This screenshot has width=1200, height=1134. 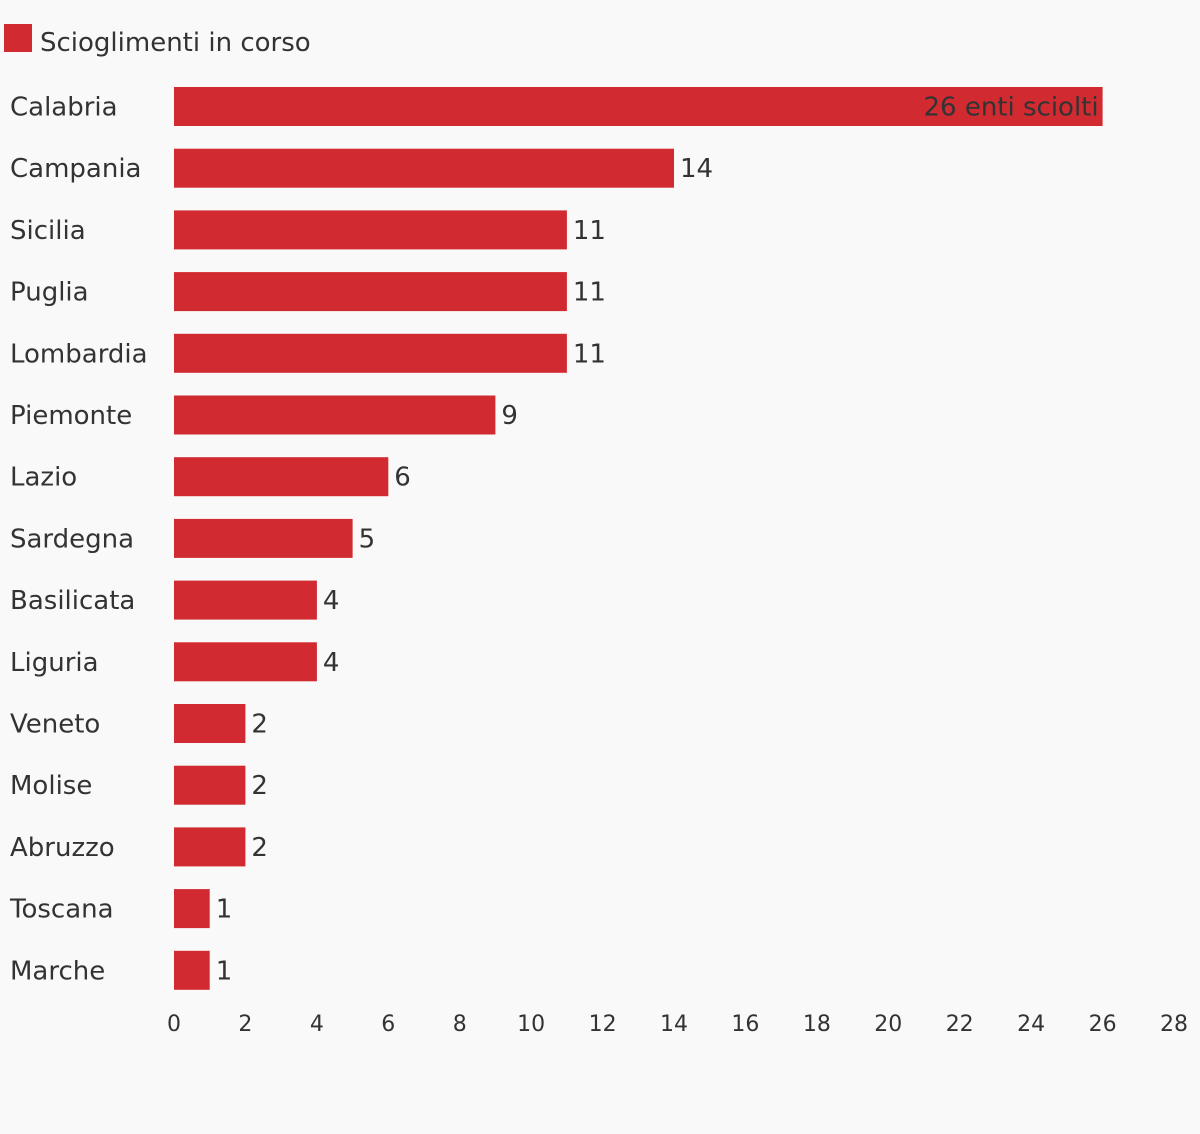 I want to click on category-label: Puglia, so click(x=49, y=293).